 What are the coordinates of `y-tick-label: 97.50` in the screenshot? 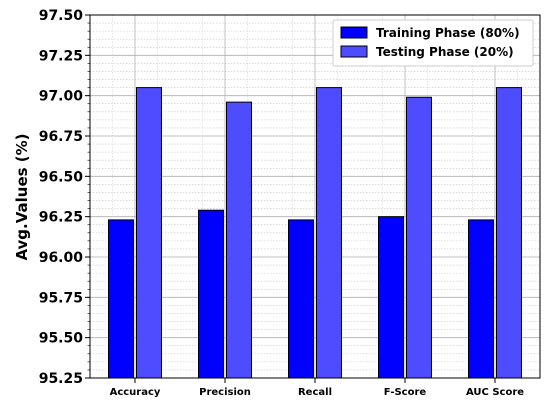 It's located at (61, 16).